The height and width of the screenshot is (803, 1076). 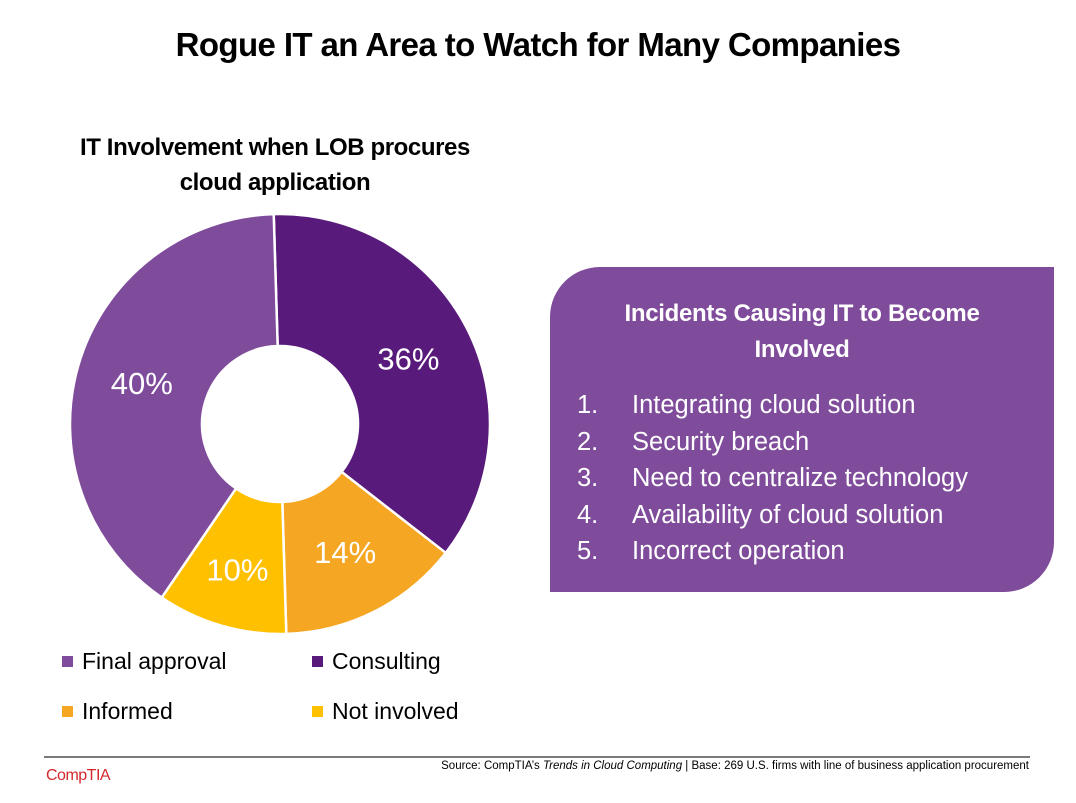 What do you see at coordinates (408, 358) in the screenshot?
I see `data-label-consulting: 36%` at bounding box center [408, 358].